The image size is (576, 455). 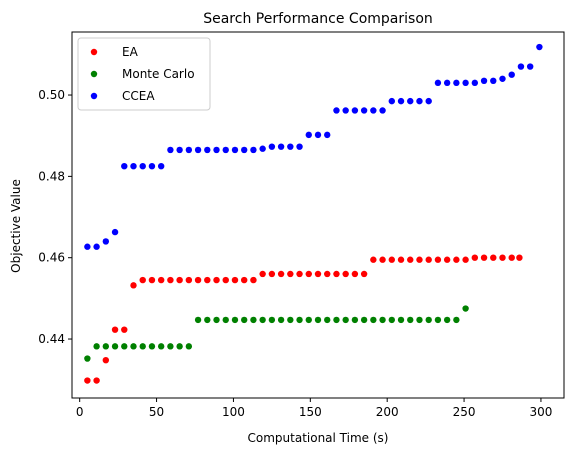 I want to click on x-tick-label: 200, so click(x=387, y=412).